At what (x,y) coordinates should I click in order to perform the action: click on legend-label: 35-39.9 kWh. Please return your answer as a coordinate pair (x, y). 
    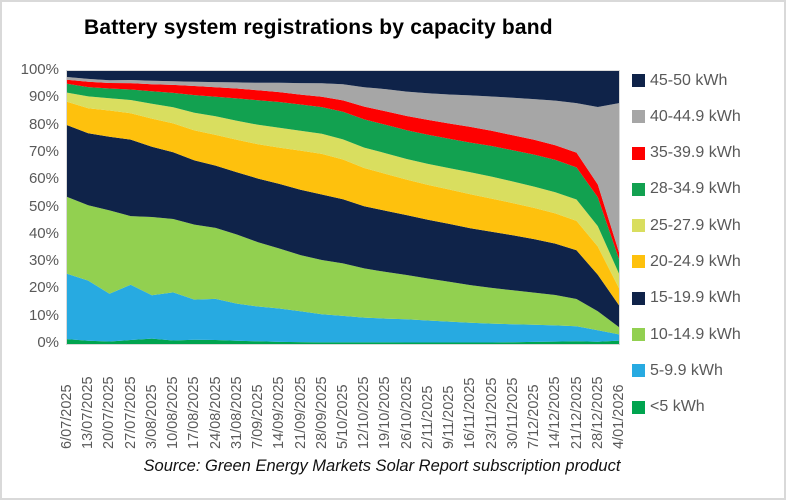
    Looking at the image, I should click on (695, 153).